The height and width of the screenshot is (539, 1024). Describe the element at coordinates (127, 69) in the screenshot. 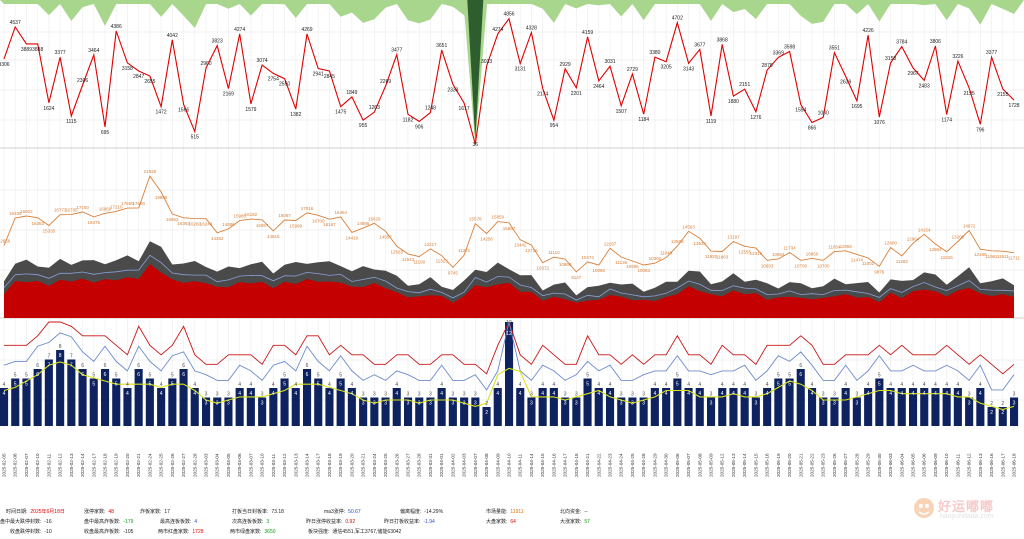

I see `up-count-label: 3158` at that location.